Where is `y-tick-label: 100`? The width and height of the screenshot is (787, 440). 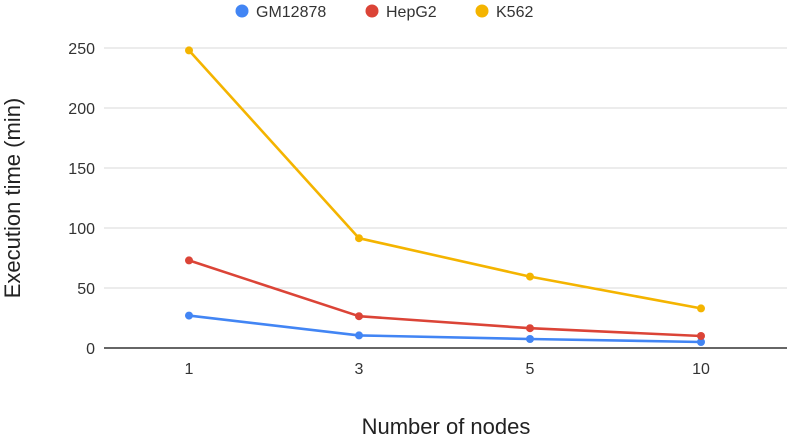
y-tick-label: 100 is located at coordinates (81, 229).